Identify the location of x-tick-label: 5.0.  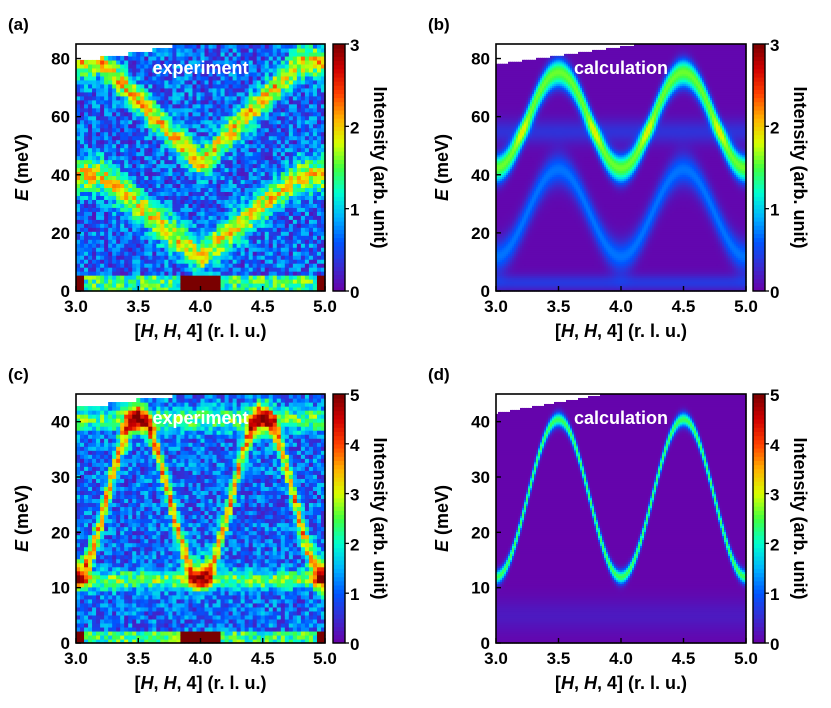
(325, 306).